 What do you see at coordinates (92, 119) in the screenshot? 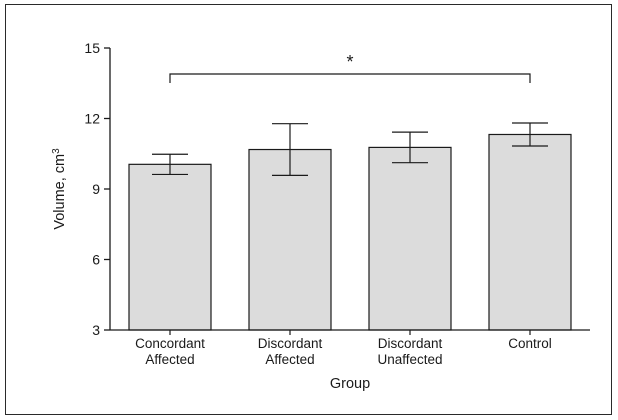
I see `y-tick-label: 12` at bounding box center [92, 119].